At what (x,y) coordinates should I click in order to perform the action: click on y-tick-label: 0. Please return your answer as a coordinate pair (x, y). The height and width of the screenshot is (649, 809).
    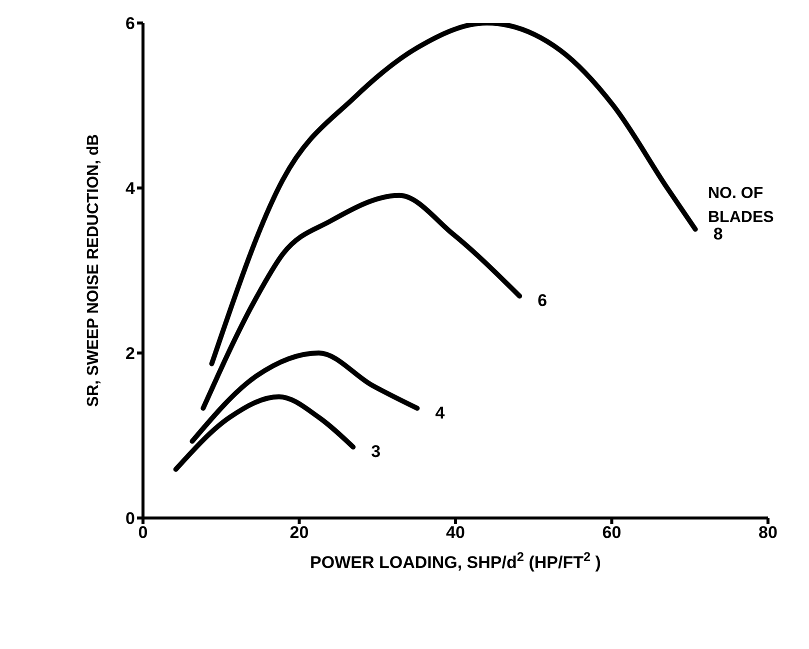
    Looking at the image, I should click on (130, 518).